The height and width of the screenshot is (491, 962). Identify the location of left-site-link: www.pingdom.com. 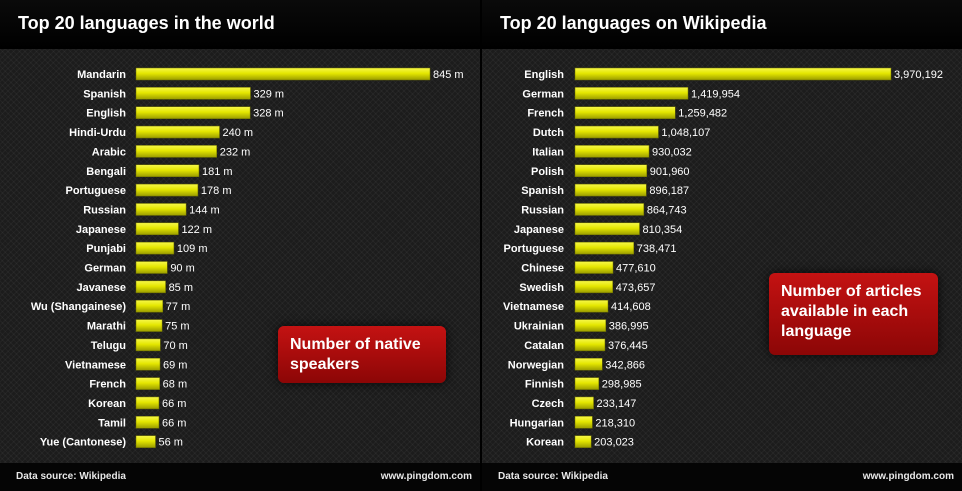
(426, 476).